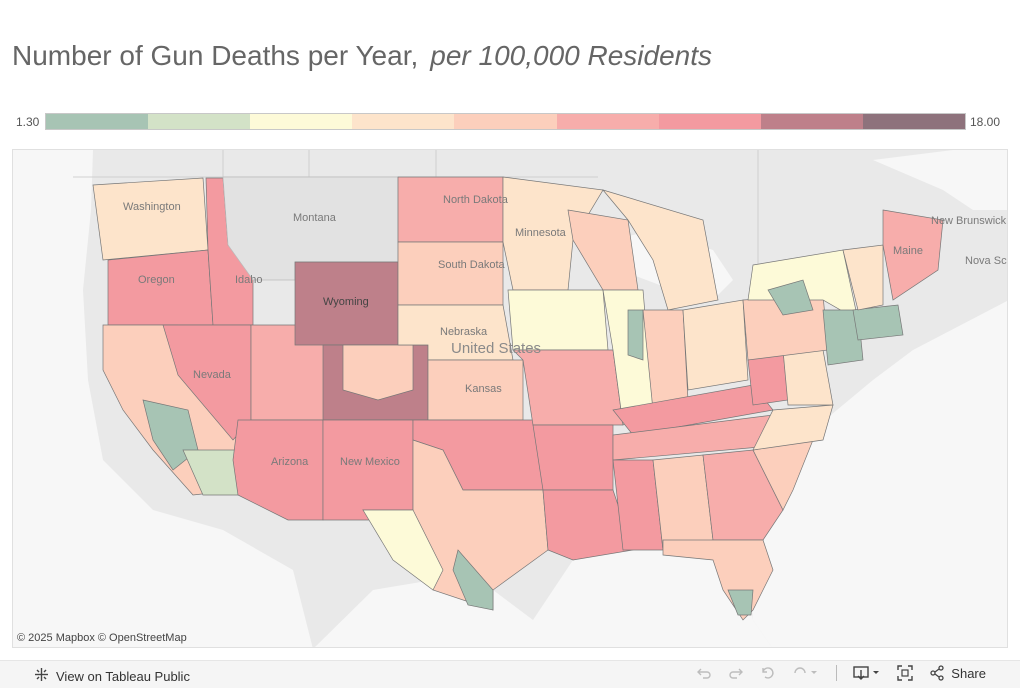 Image resolution: width=1020 pixels, height=688 pixels. Describe the element at coordinates (635, 335) in the screenshot. I see `region-chicago` at that location.